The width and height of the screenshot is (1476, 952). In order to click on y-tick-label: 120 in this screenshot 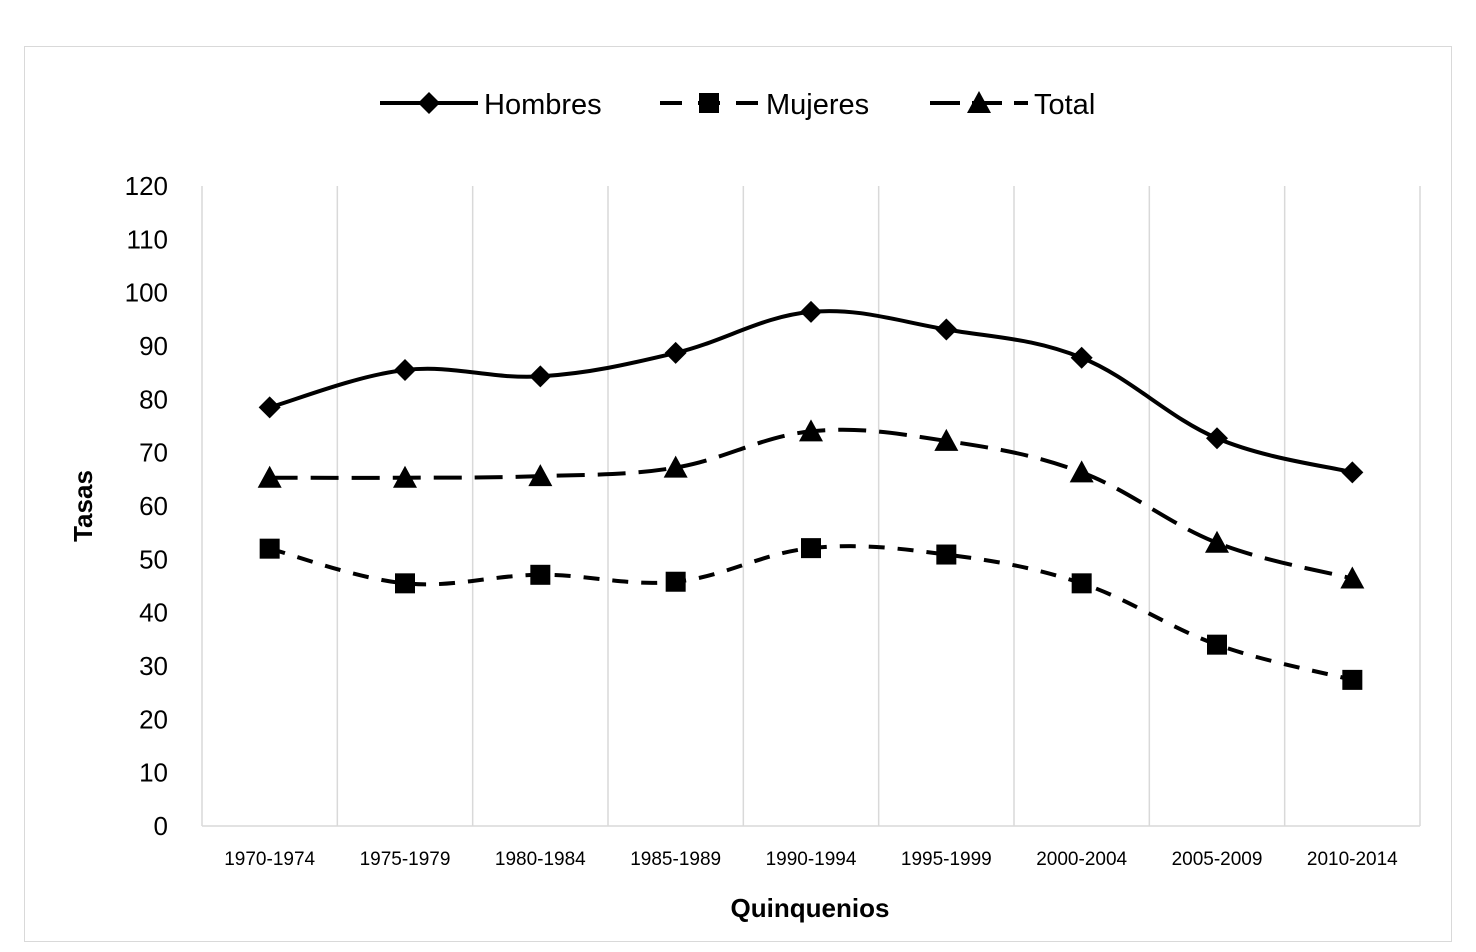, I will do `click(146, 186)`.